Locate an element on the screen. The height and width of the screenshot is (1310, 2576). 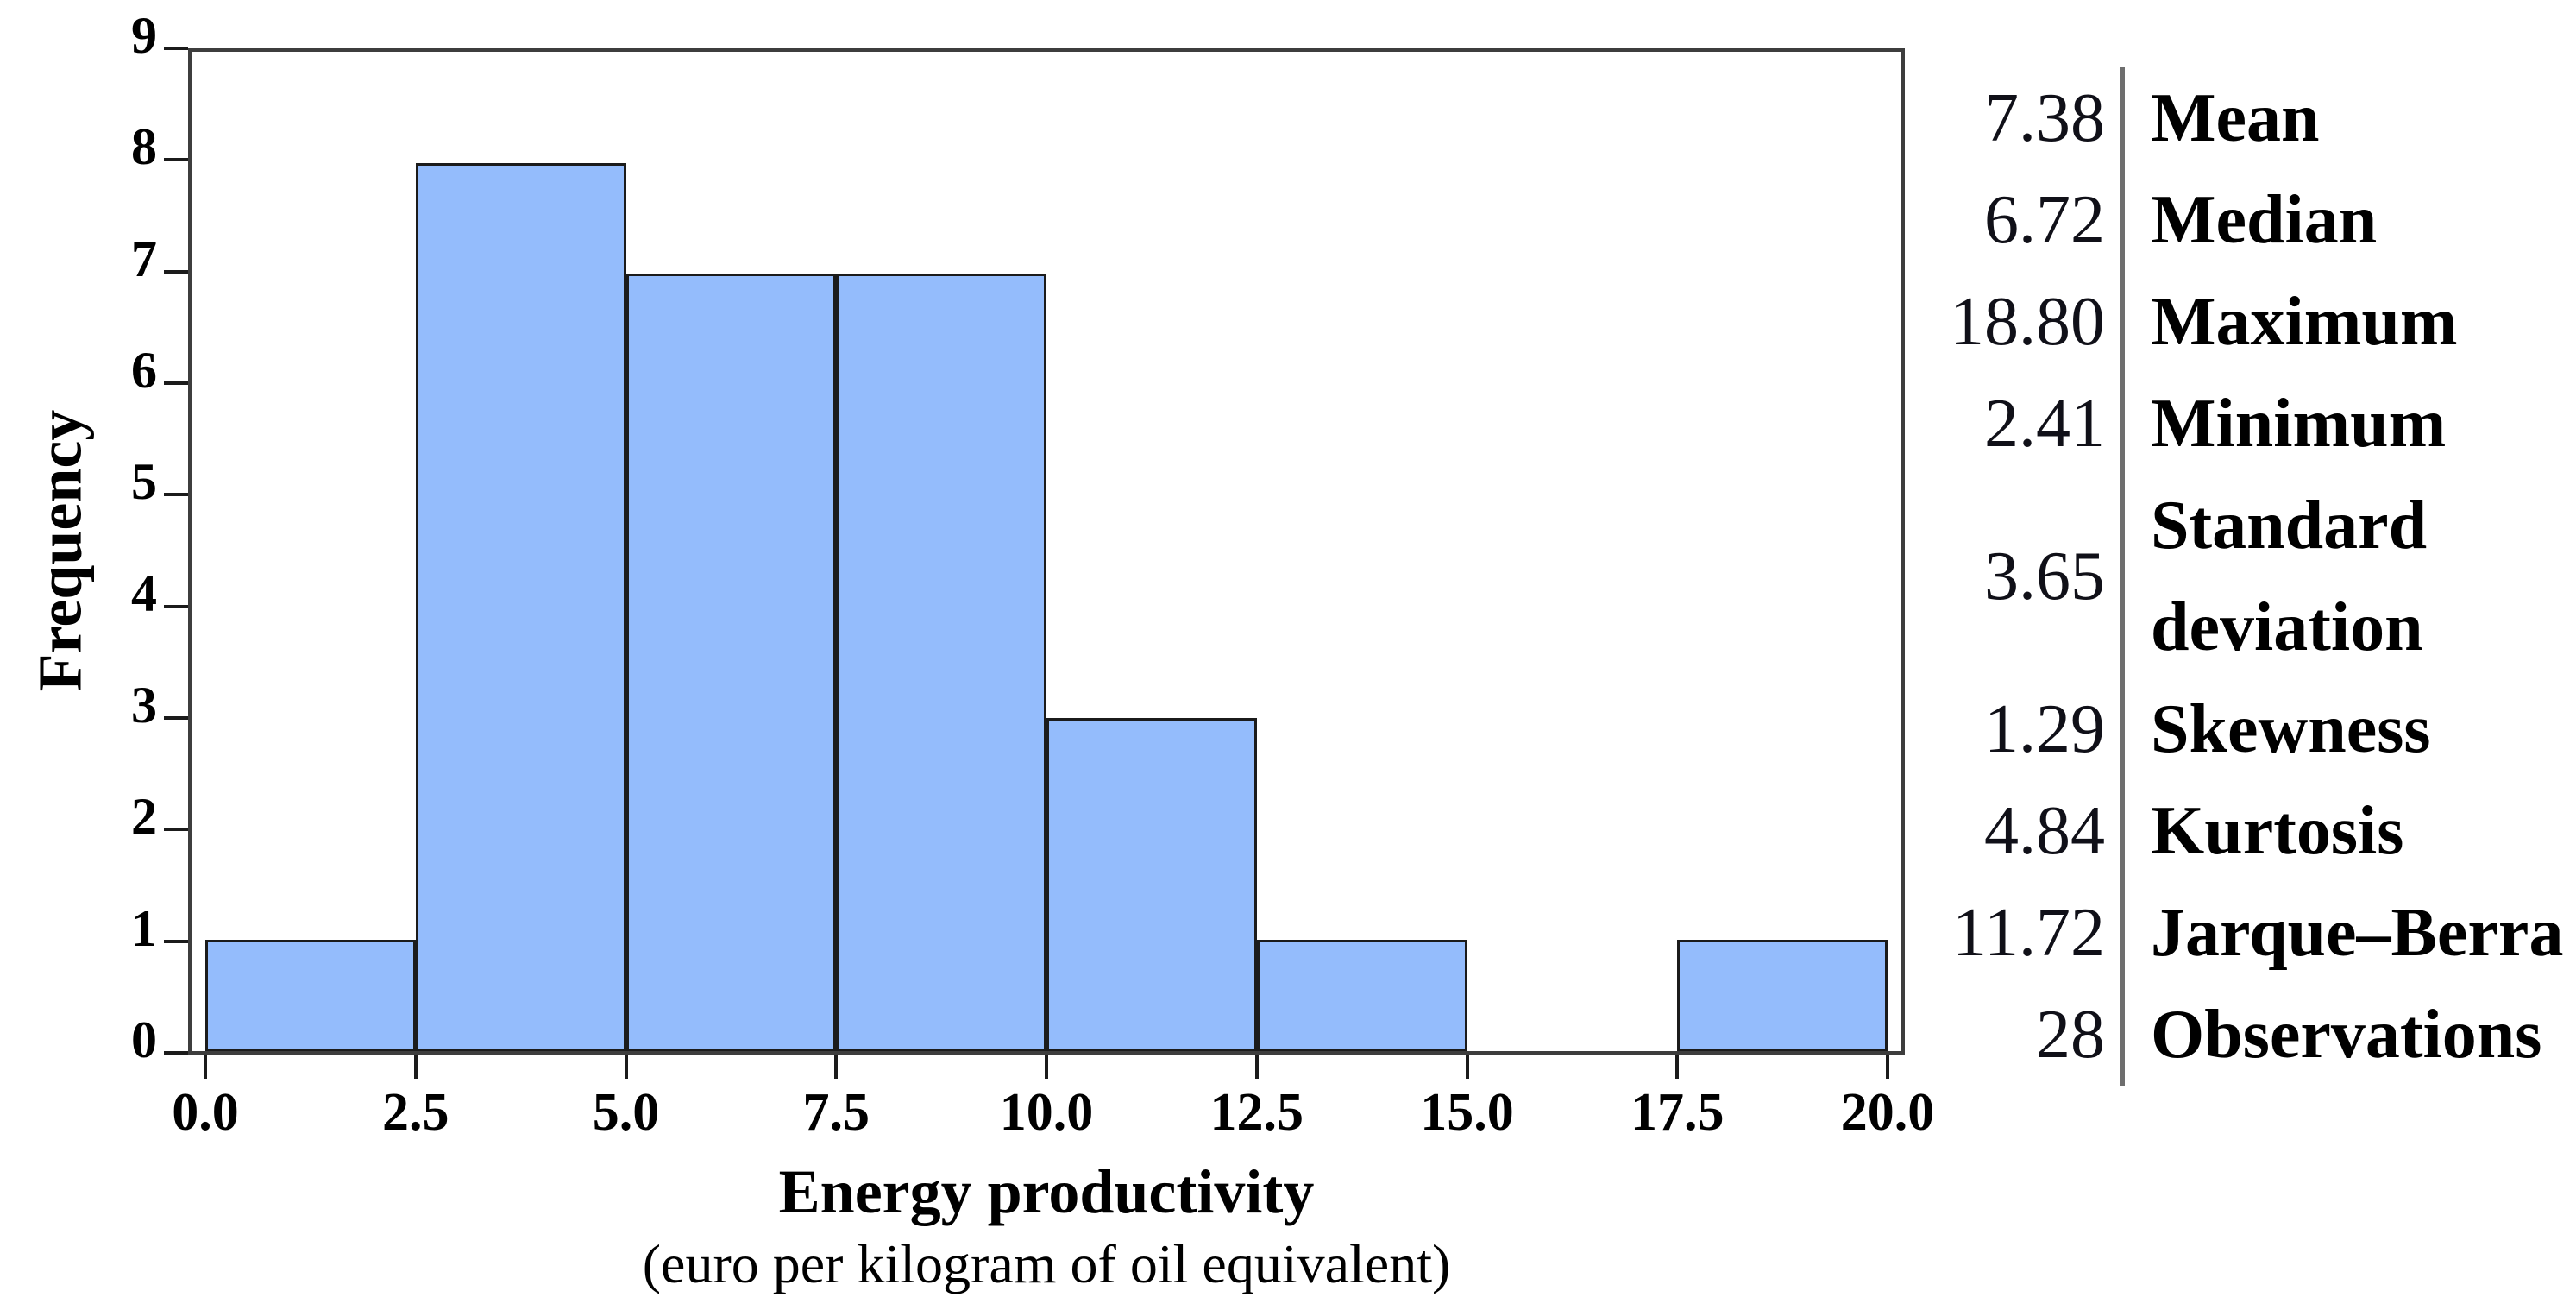
stat-value: 1.29 is located at coordinates (2044, 729).